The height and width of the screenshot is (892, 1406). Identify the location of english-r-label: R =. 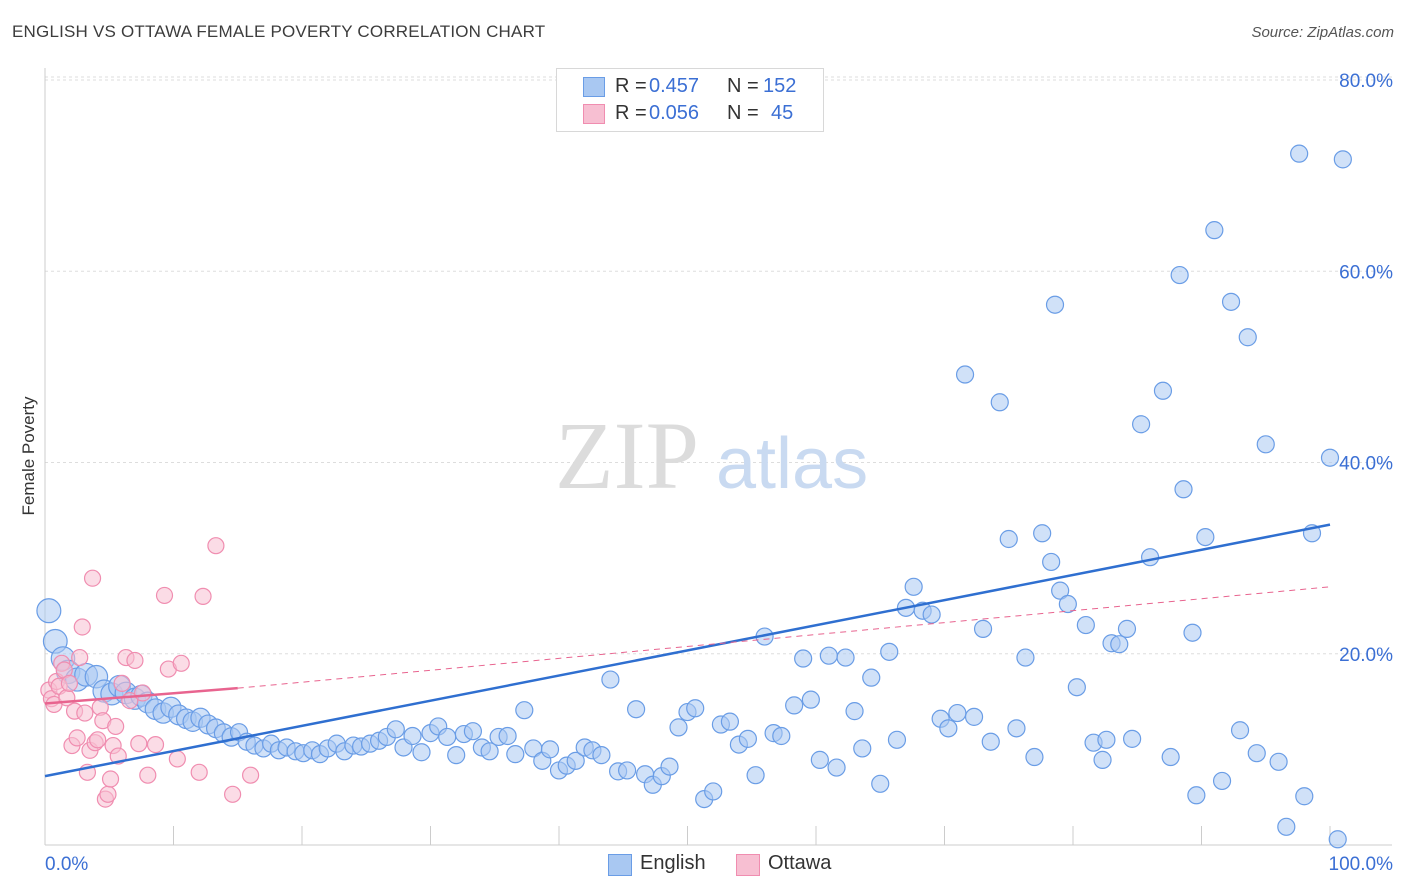
(631, 86).